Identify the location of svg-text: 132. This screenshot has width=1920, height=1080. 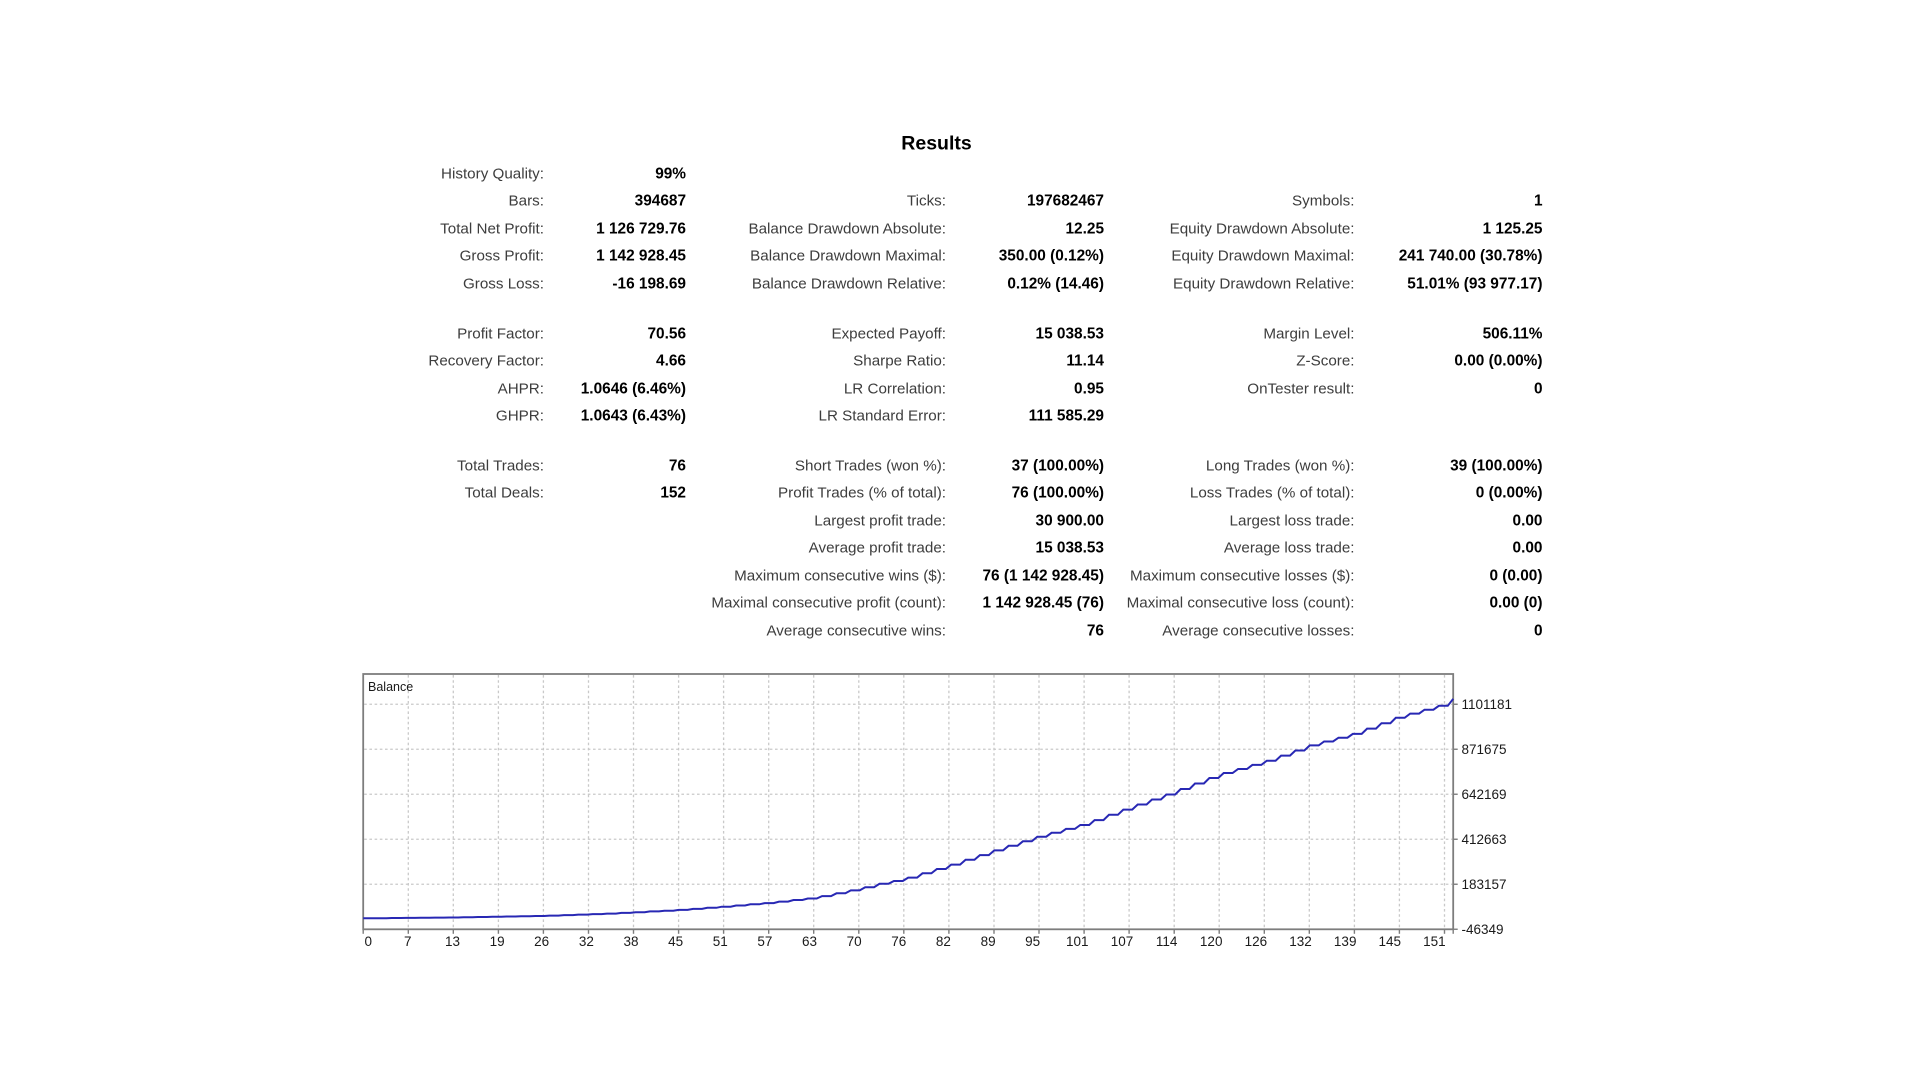
(1300, 941).